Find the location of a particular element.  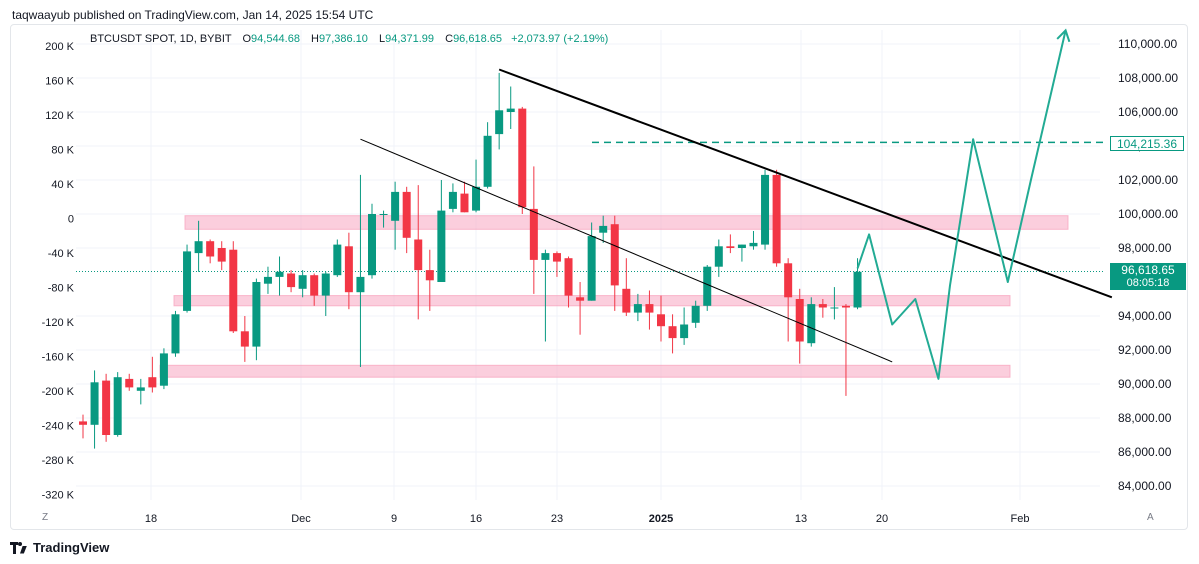

left-axis-tick: -200 K is located at coordinates (58, 392).